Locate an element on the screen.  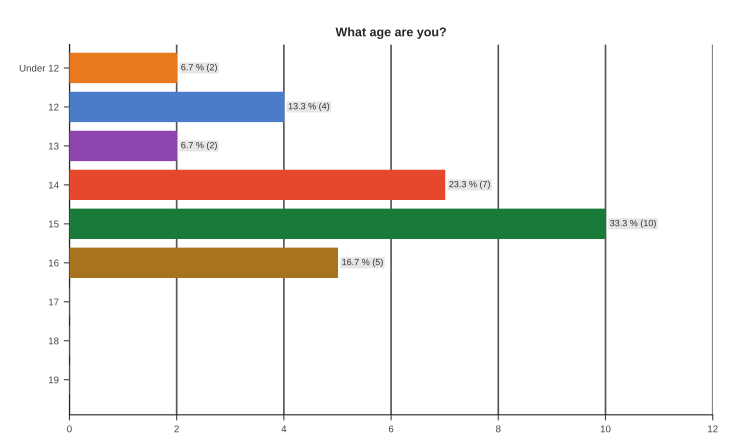
data-label: 16.7 % (5) is located at coordinates (362, 263).